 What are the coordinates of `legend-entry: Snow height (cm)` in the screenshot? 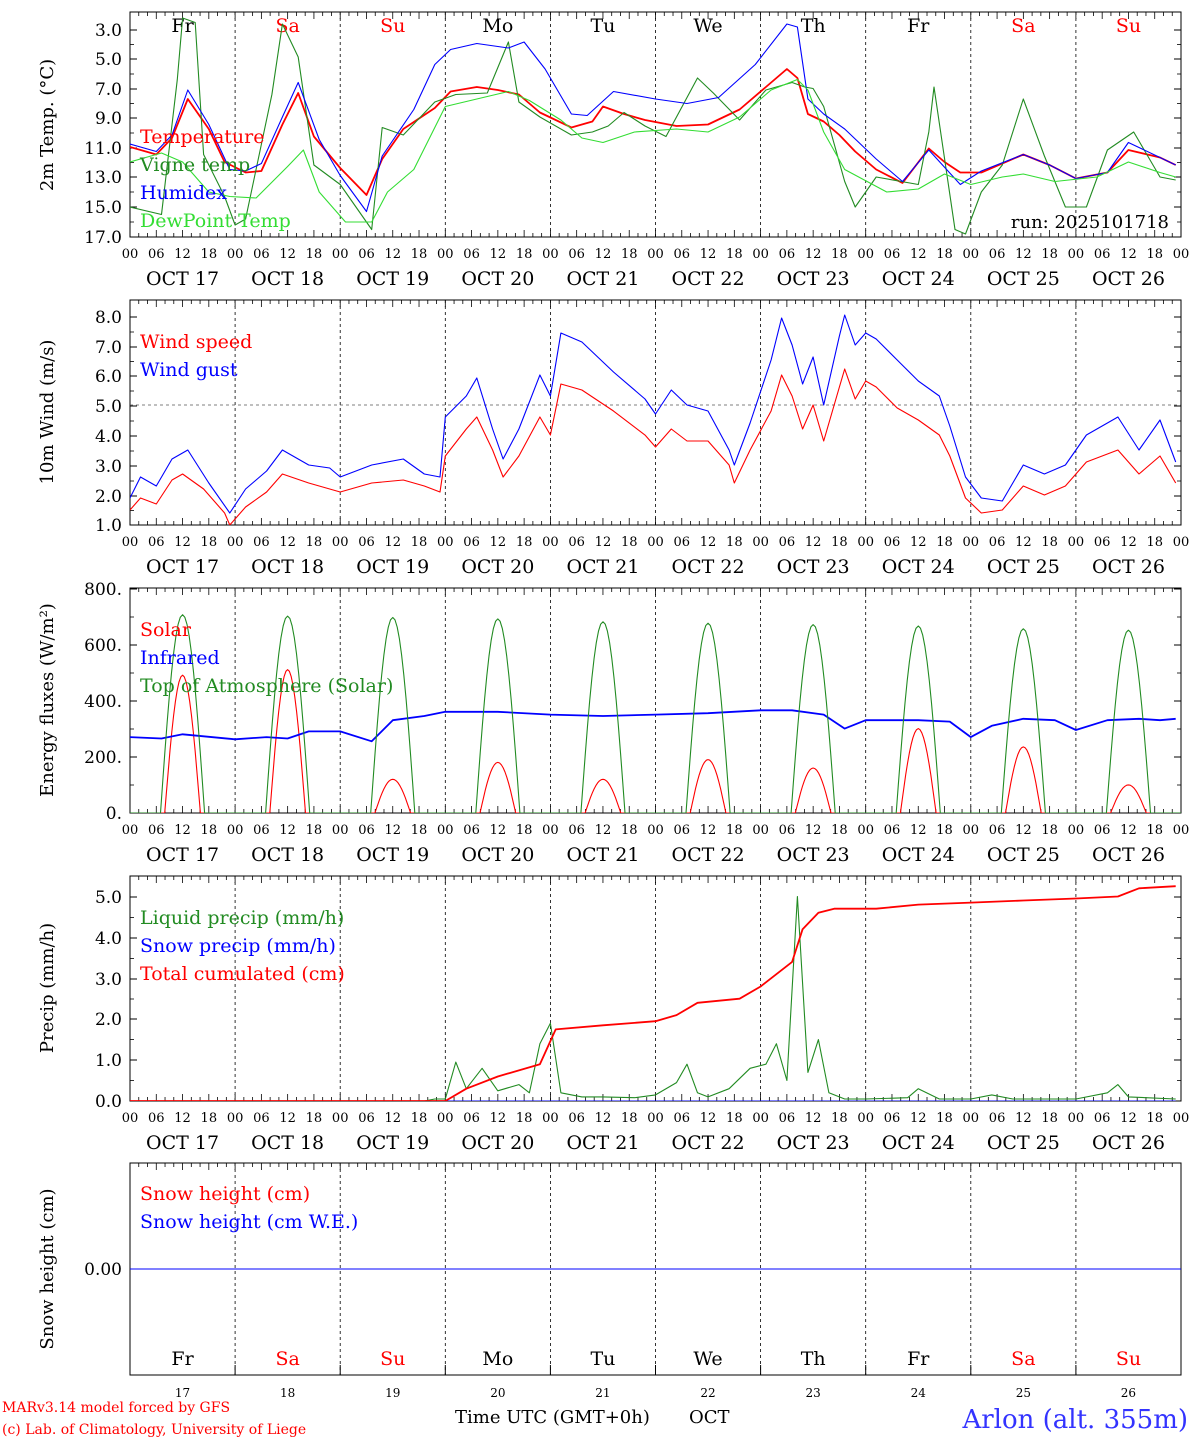 It's located at (225, 1194).